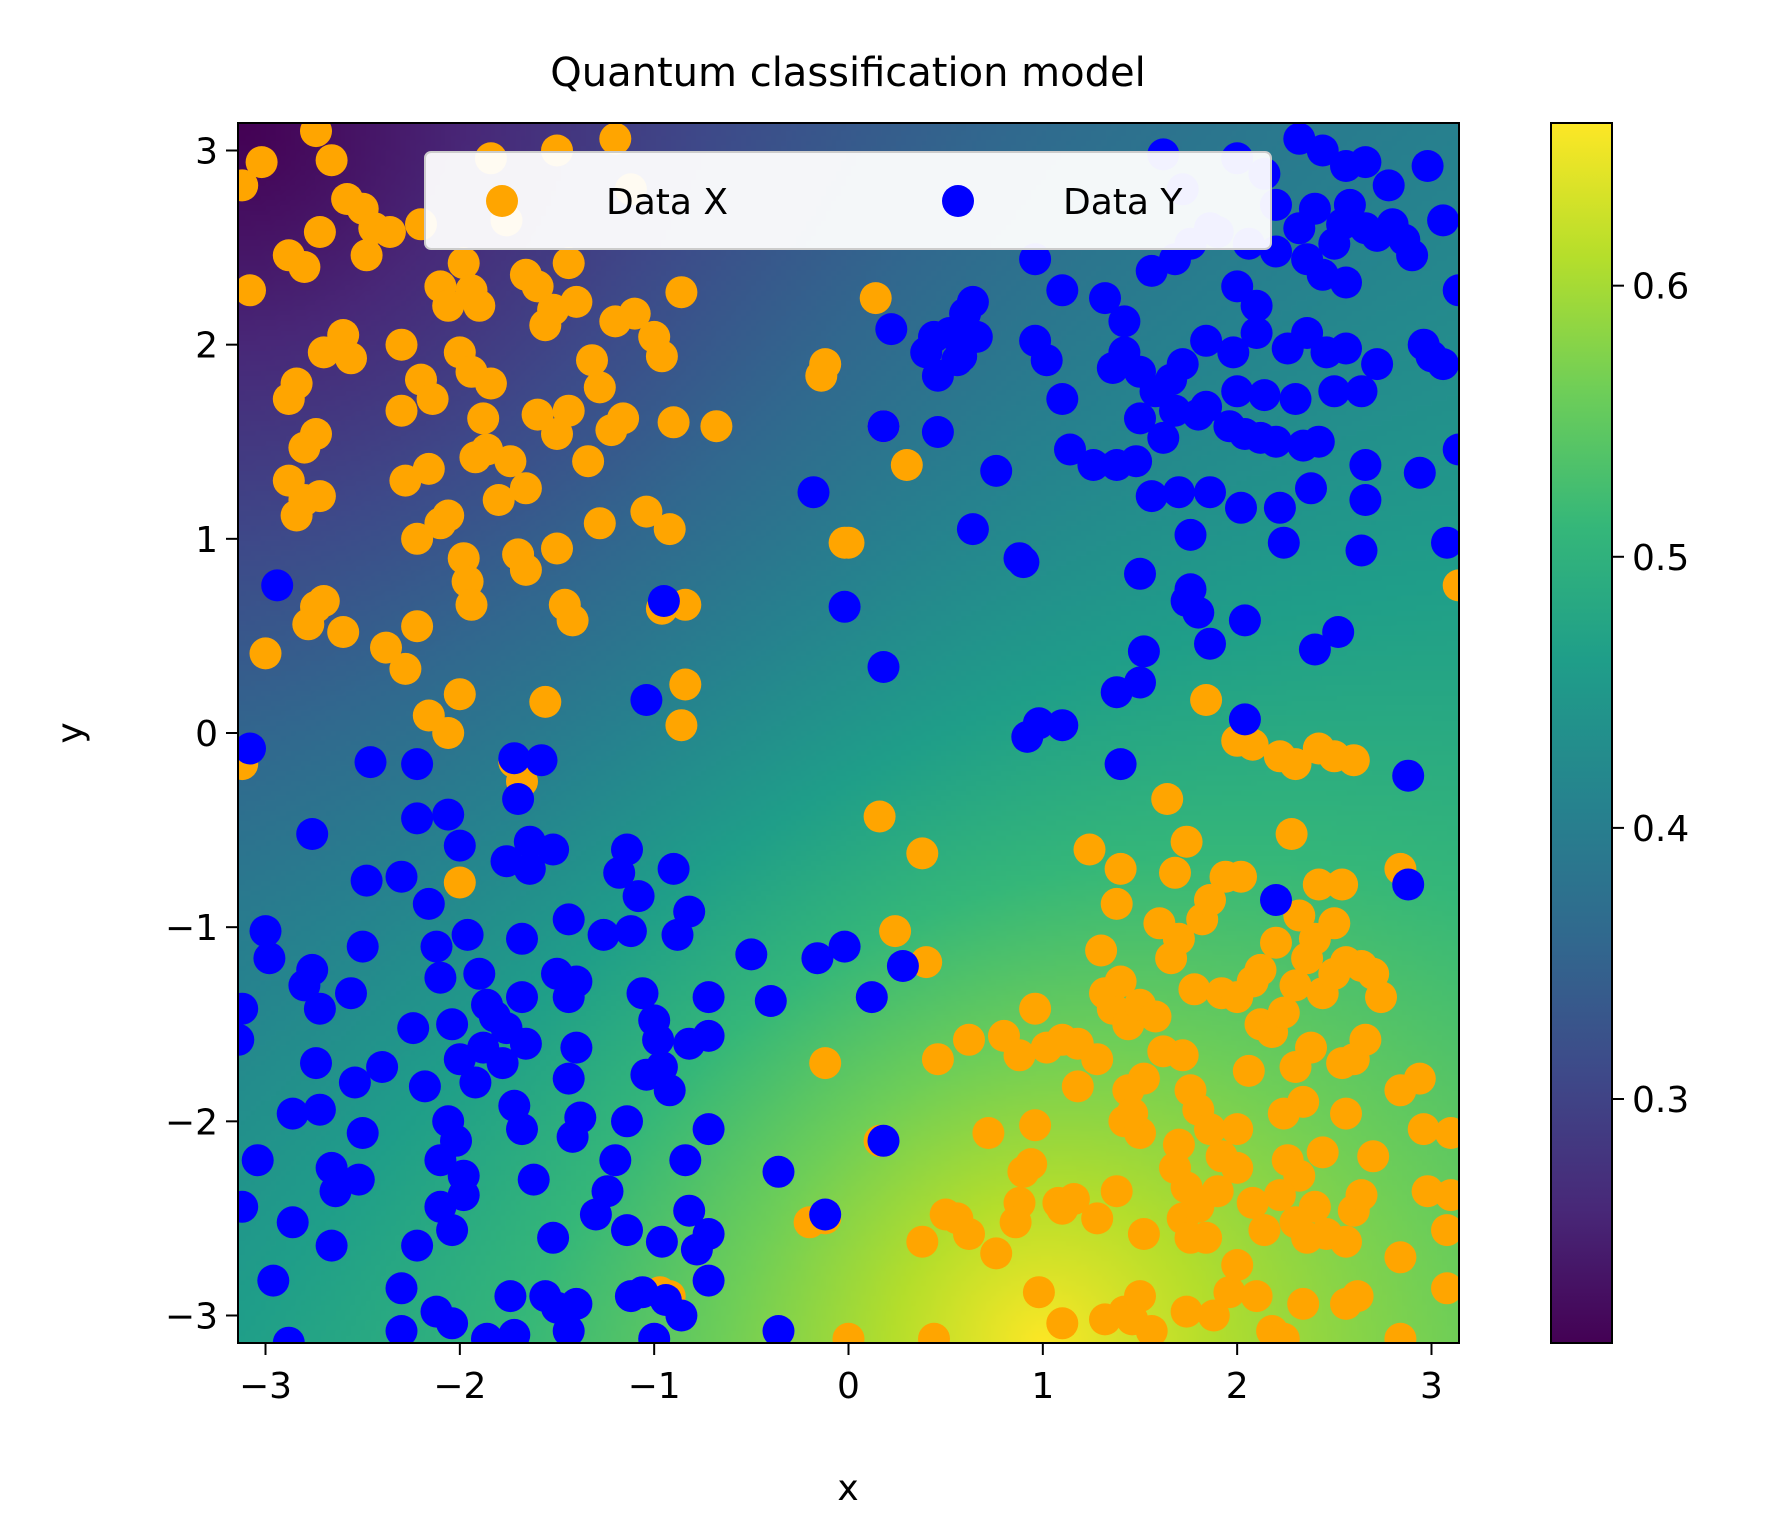  I want to click on x-axis-ticks: −3 −2 −1 0 1 2 3, so click(841, 1375).